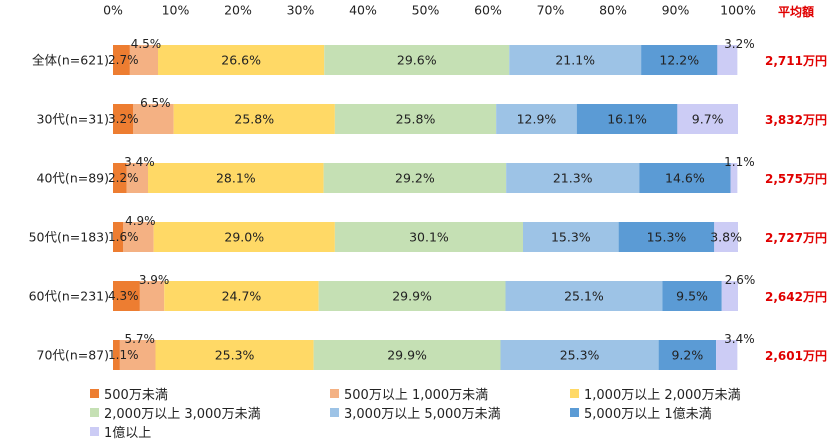 This screenshot has height=443, width=840. What do you see at coordinates (426, 10) in the screenshot?
I see `x-tick-label: 50%` at bounding box center [426, 10].